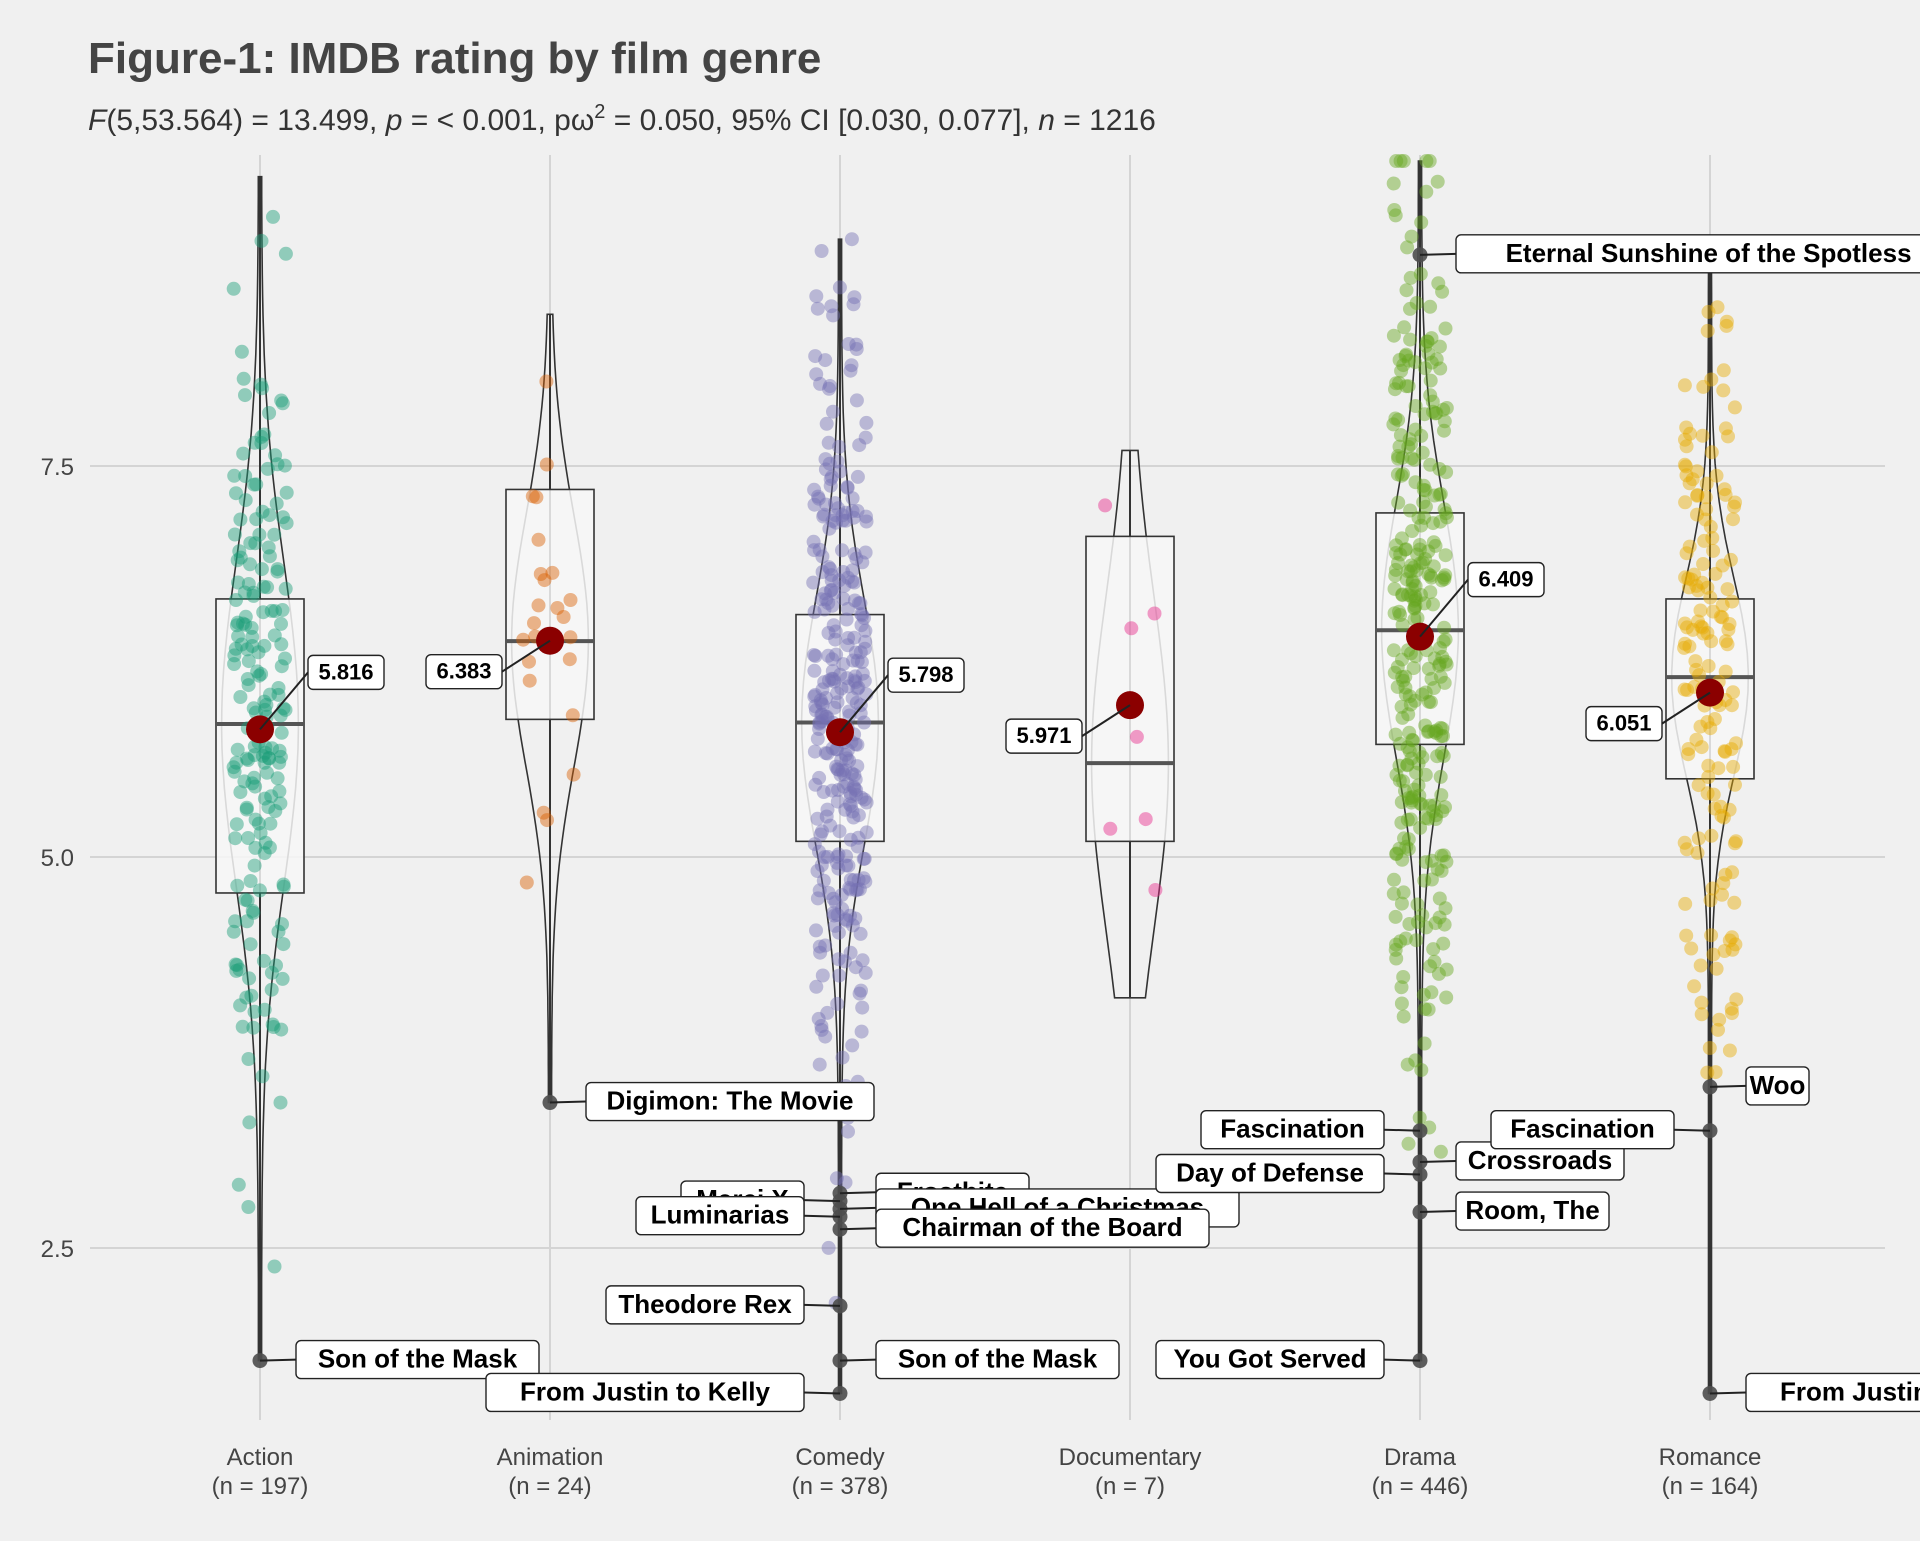 This screenshot has height=1541, width=1920. I want to click on outlier-label: Eternal Sunshine of the Spotless Mind, so click(1713, 253).